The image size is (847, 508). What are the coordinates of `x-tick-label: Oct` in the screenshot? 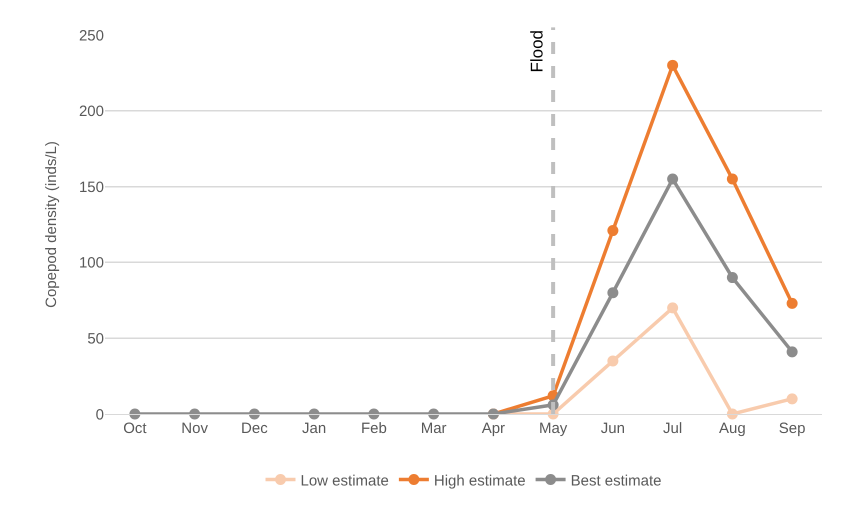 It's located at (135, 428).